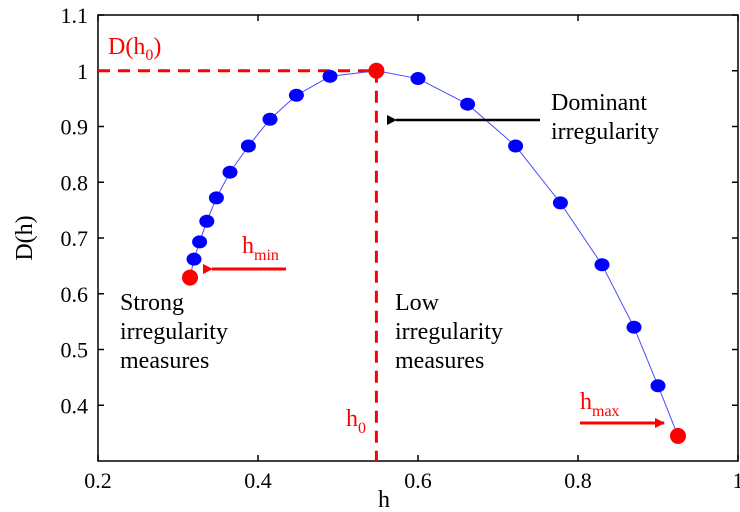 Image resolution: width=740 pixels, height=512 pixels. I want to click on y-tick-label: 0.8, so click(75, 182).